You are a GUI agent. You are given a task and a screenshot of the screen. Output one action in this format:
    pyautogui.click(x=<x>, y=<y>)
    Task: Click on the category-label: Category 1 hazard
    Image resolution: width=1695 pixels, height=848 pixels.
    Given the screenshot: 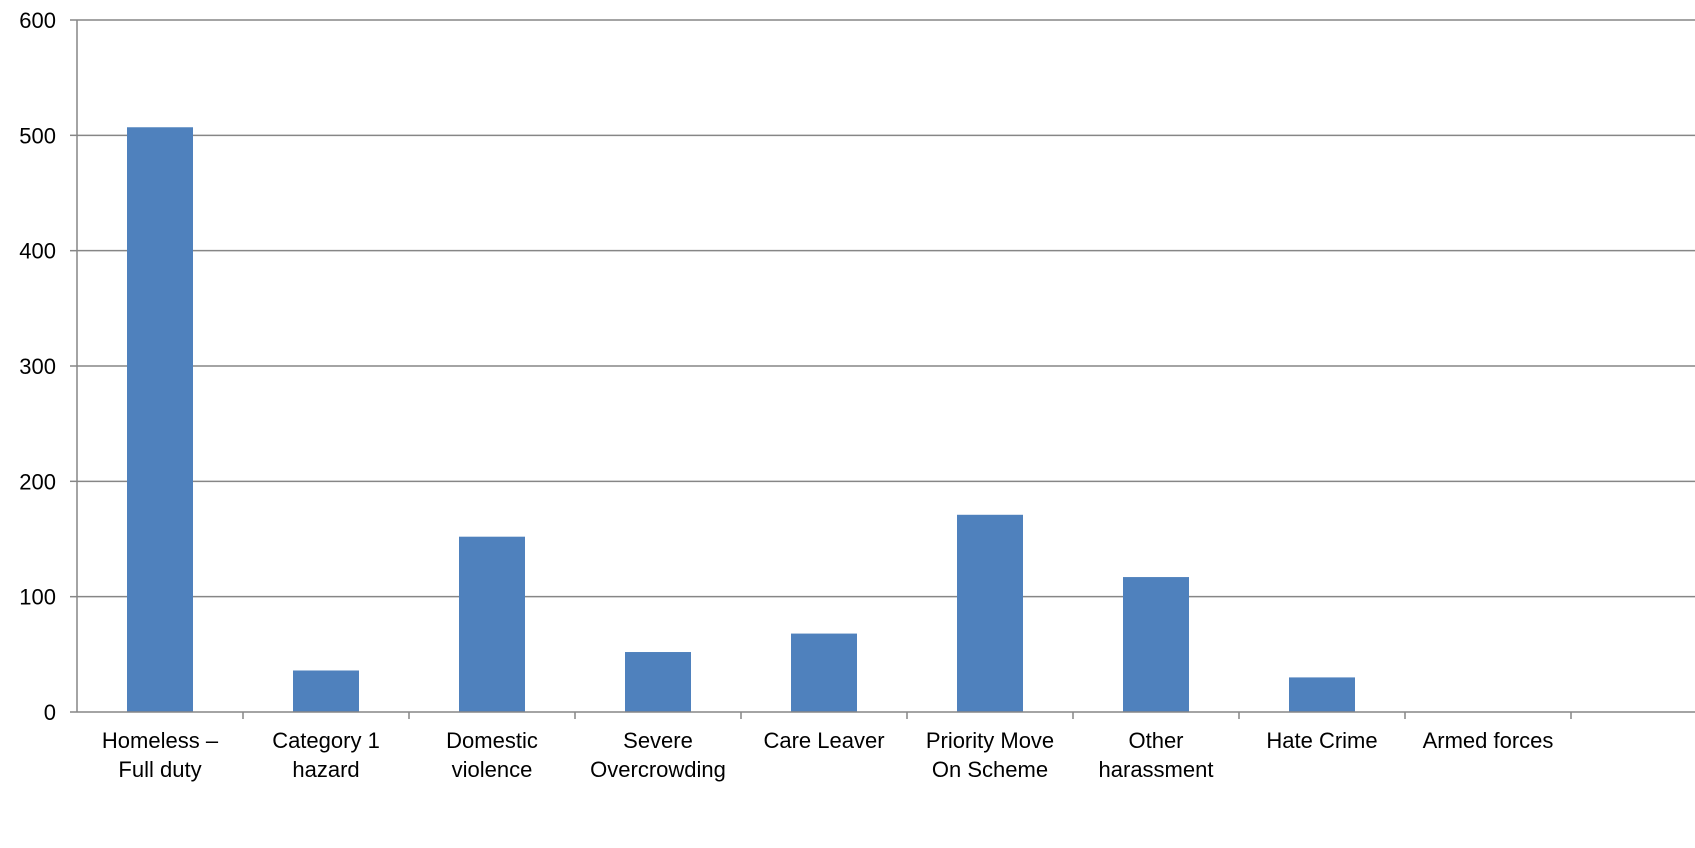 What is the action you would take?
    pyautogui.click(x=326, y=755)
    